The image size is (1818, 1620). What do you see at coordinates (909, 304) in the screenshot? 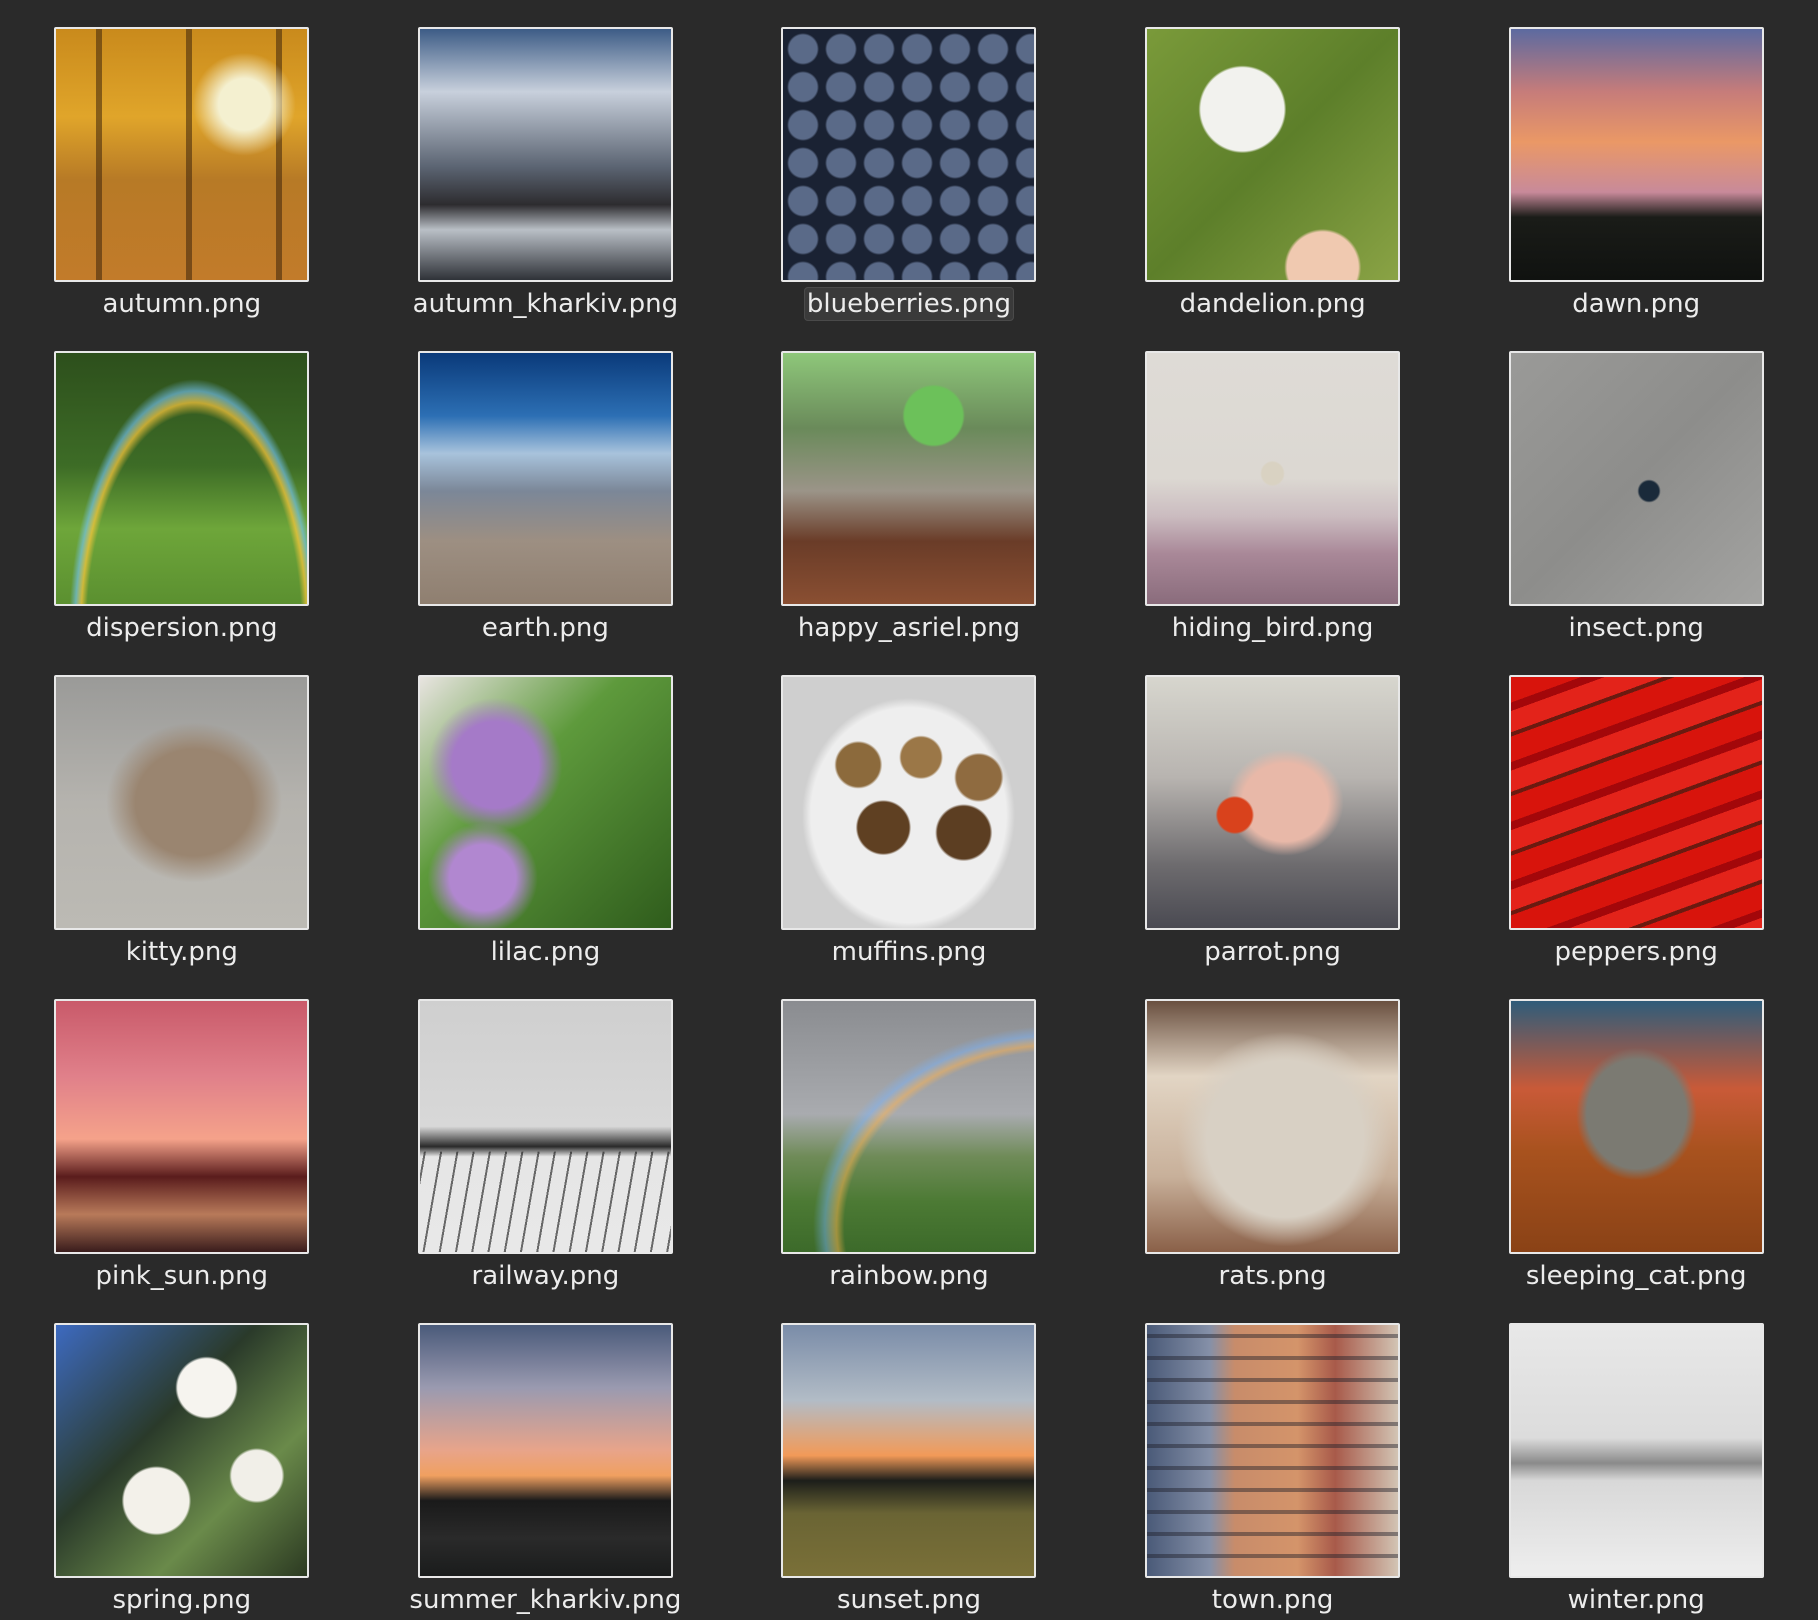
I see `file-name-label: blueberries.png` at bounding box center [909, 304].